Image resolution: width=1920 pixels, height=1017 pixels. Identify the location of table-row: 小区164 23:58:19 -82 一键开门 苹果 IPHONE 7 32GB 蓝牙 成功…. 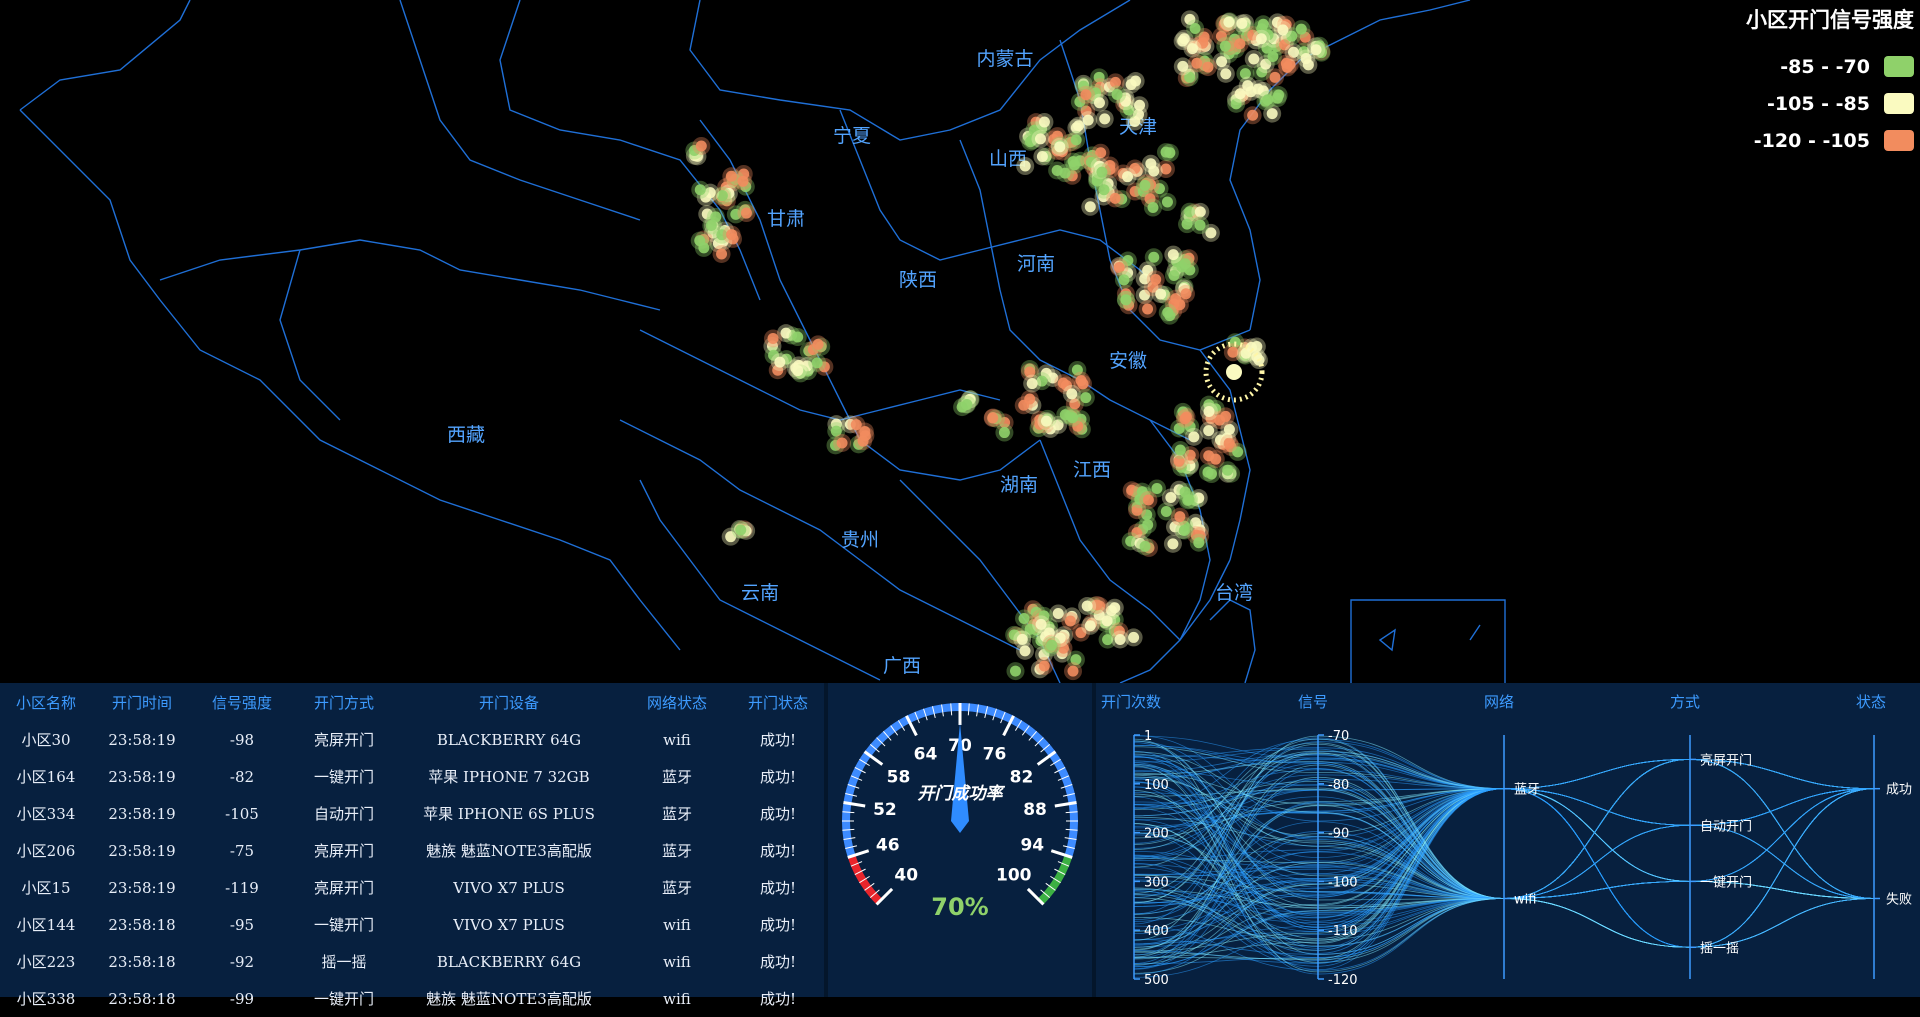
(412, 776).